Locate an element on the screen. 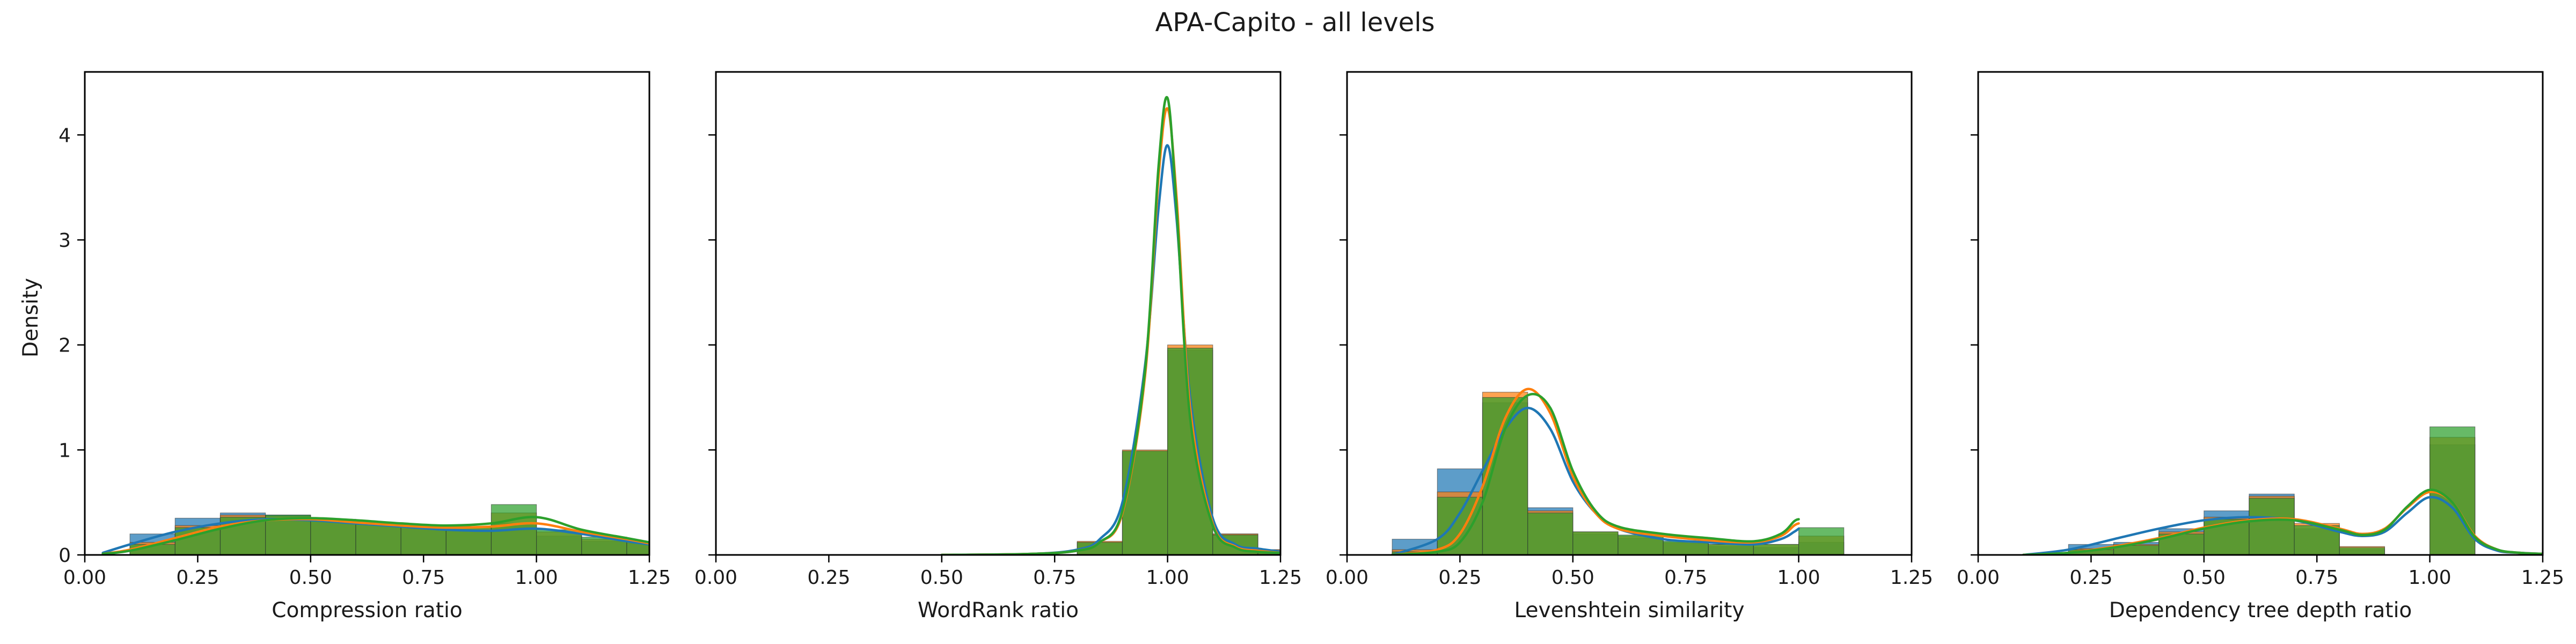 This screenshot has width=2576, height=644. y-tick-label: 0 is located at coordinates (64, 556).